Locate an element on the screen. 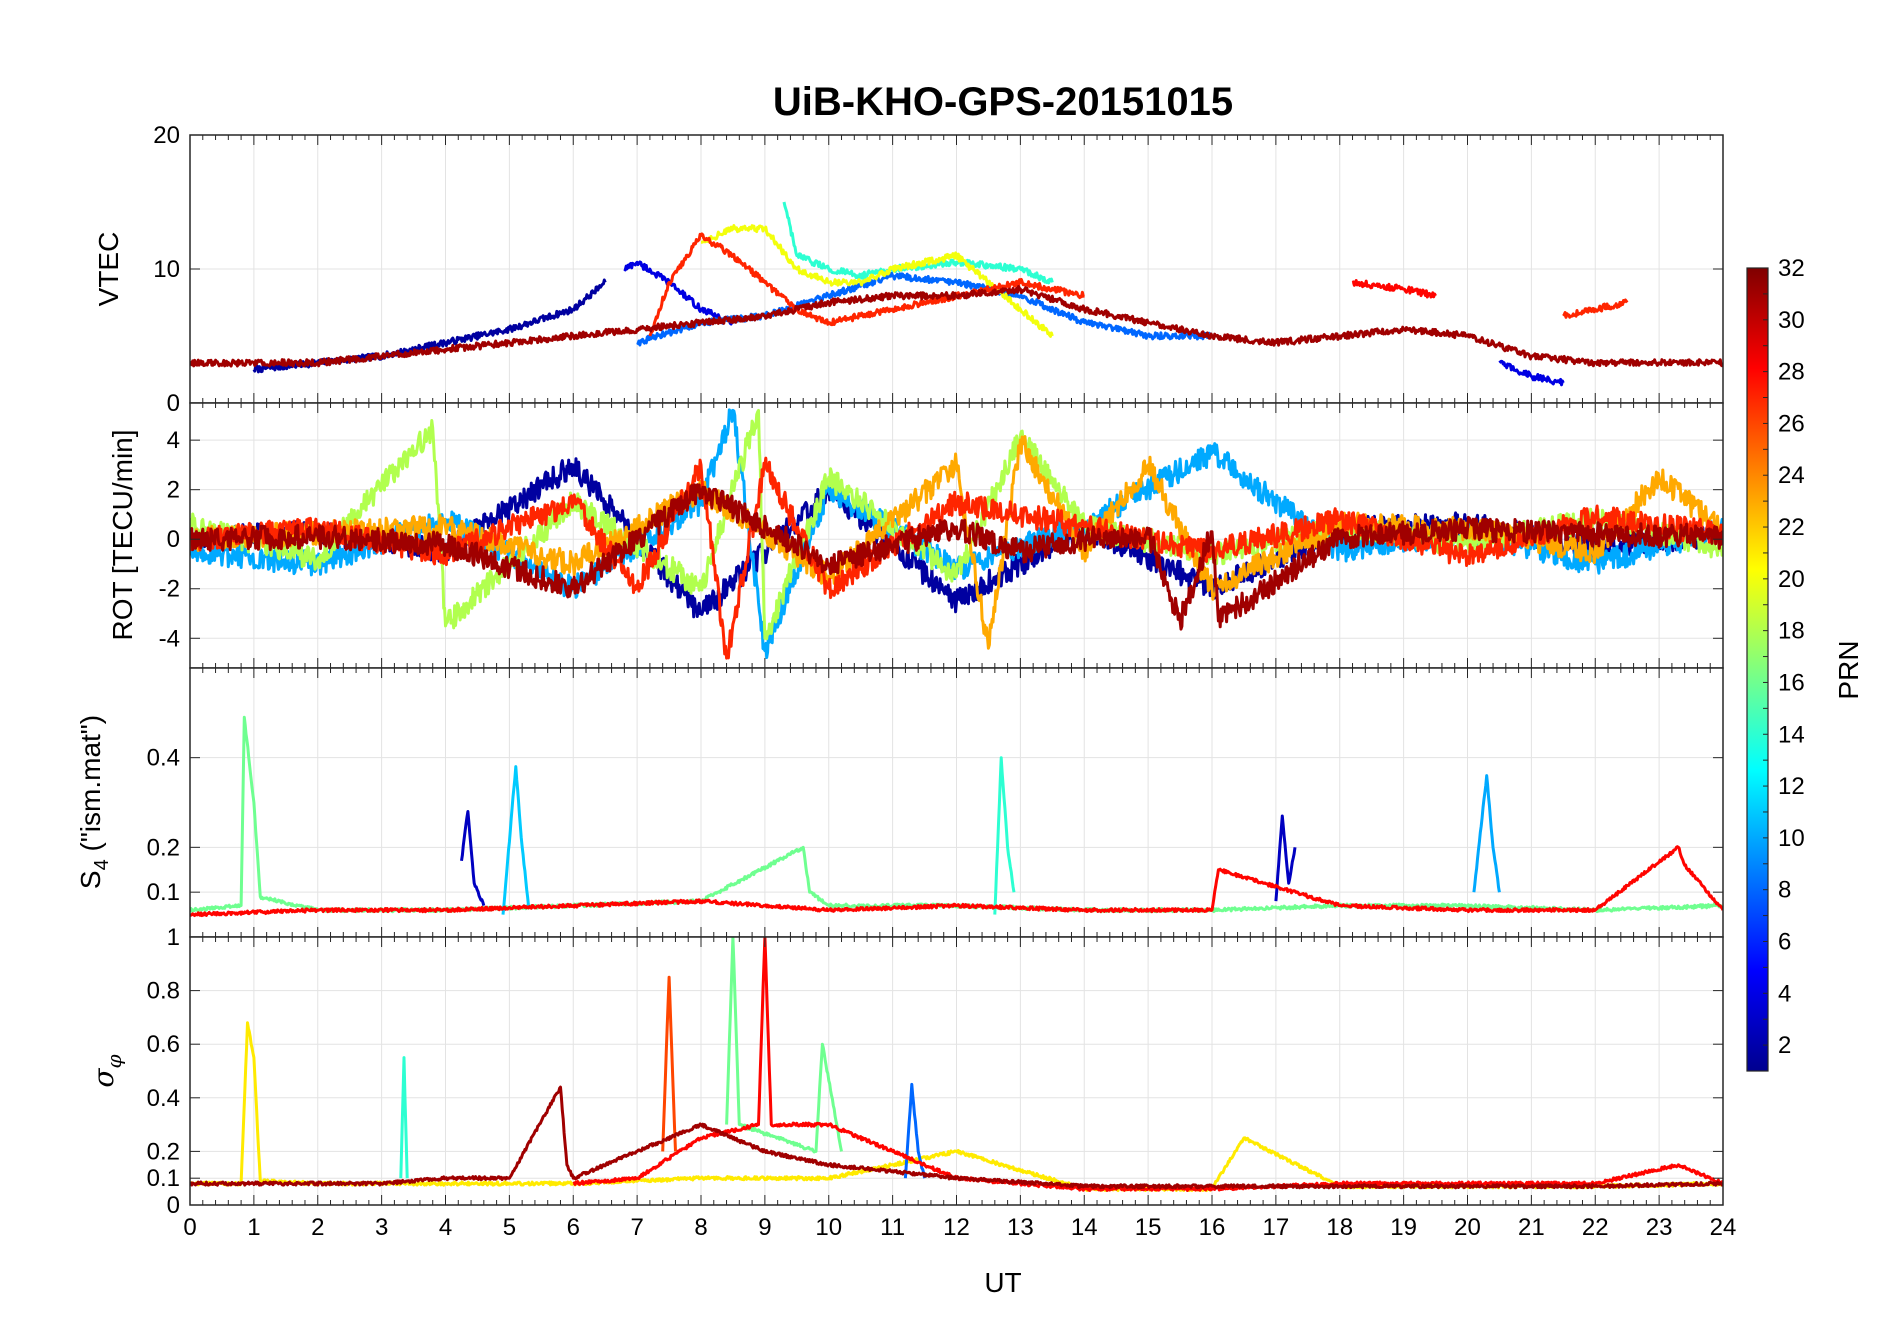  x-tick-label: 14 is located at coordinates (1084, 1227).